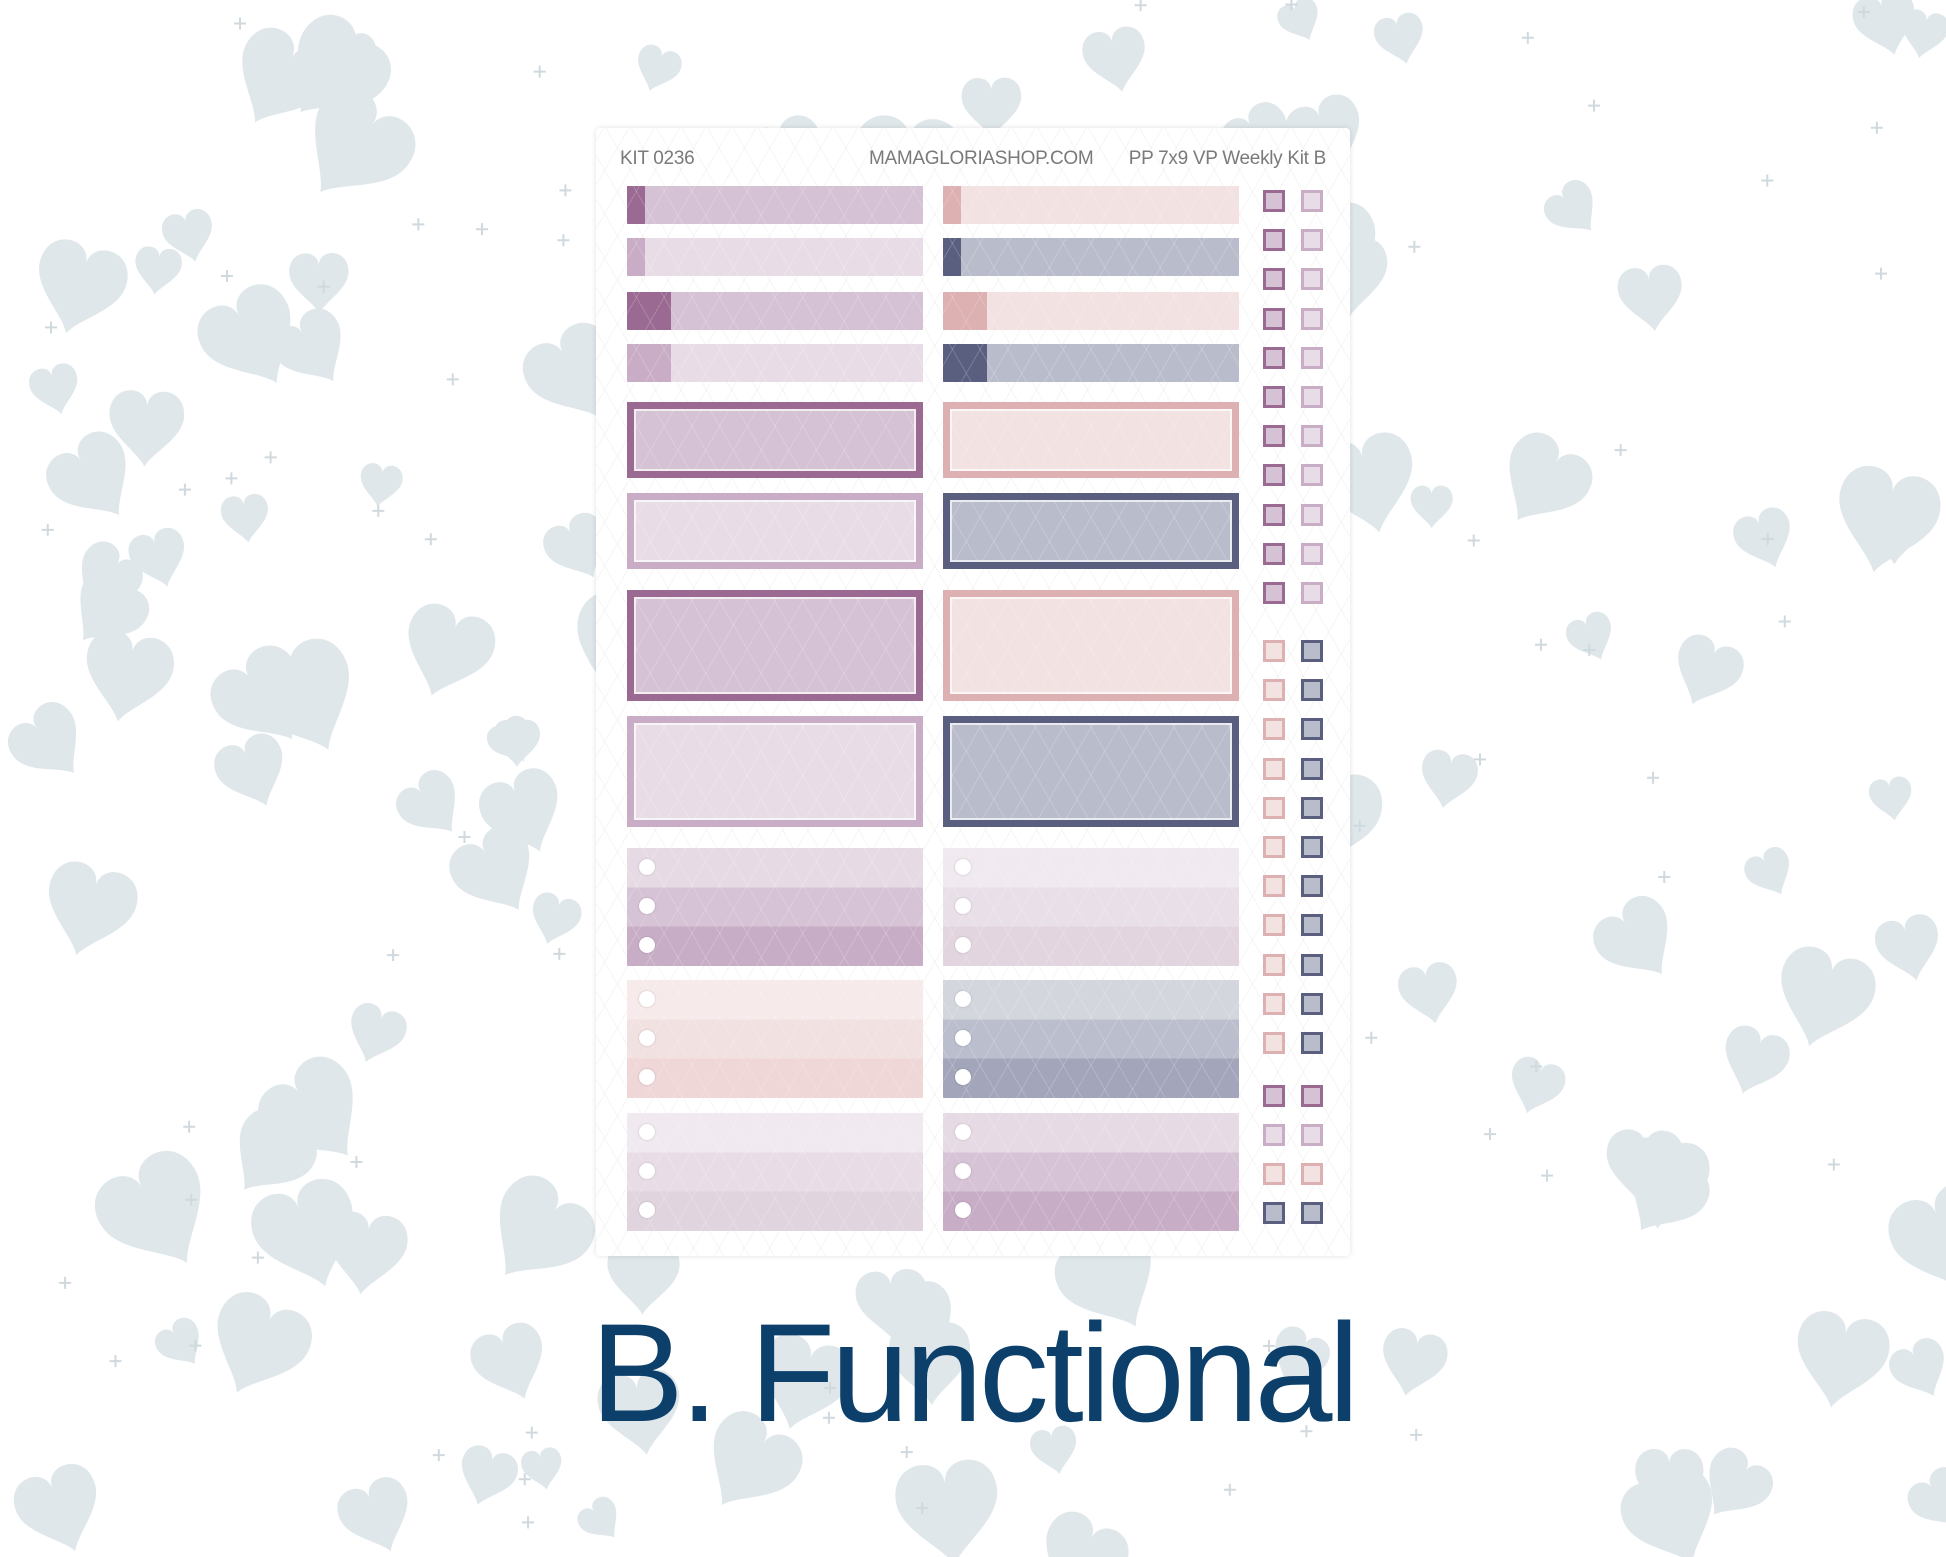 Image resolution: width=1946 pixels, height=1557 pixels. I want to click on shop-url-label: MAMAGLORIASHOP.COM, so click(981, 158).